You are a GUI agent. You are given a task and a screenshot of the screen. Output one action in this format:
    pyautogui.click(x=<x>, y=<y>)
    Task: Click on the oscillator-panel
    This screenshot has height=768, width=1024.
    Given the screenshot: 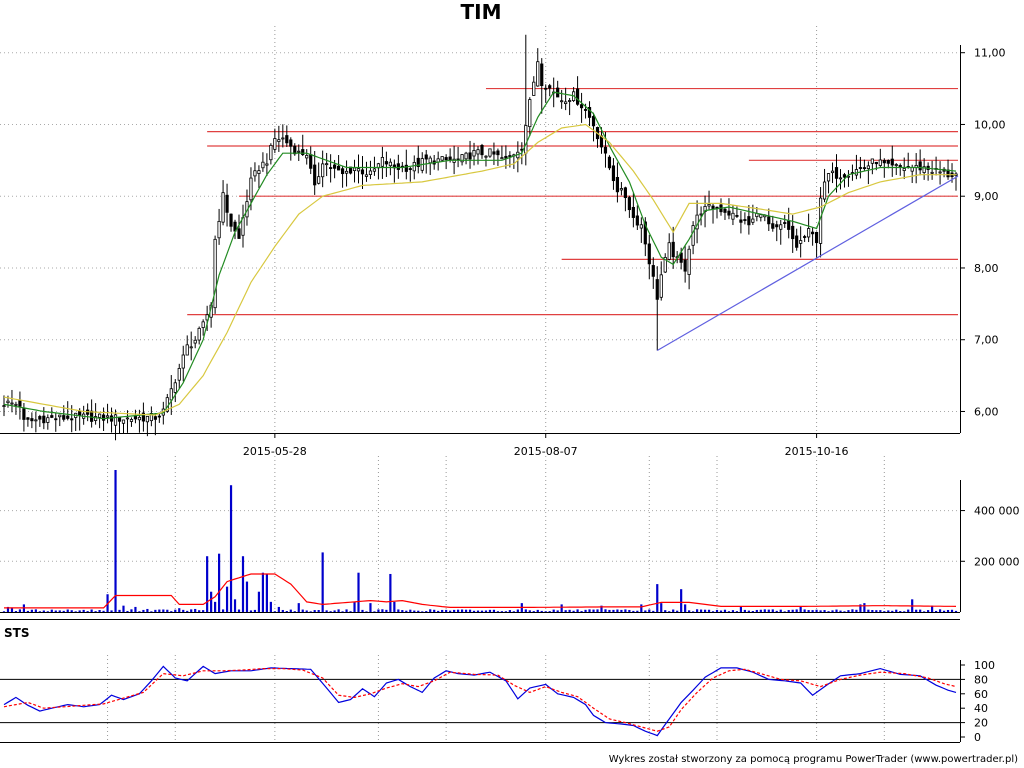 What is the action you would take?
    pyautogui.click(x=480, y=701)
    